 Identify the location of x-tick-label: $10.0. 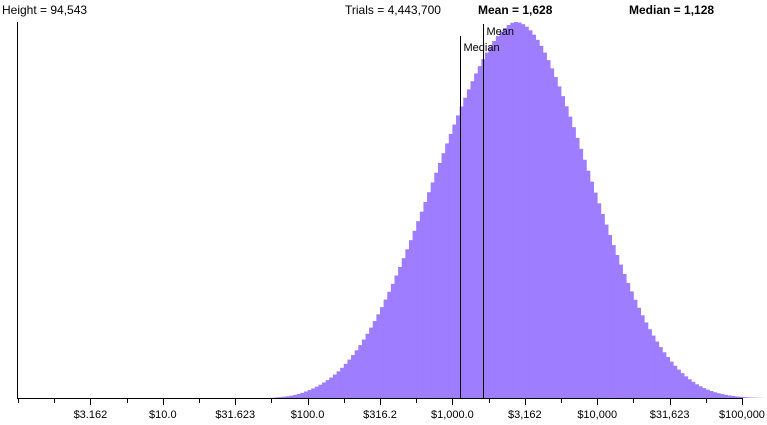
(163, 415).